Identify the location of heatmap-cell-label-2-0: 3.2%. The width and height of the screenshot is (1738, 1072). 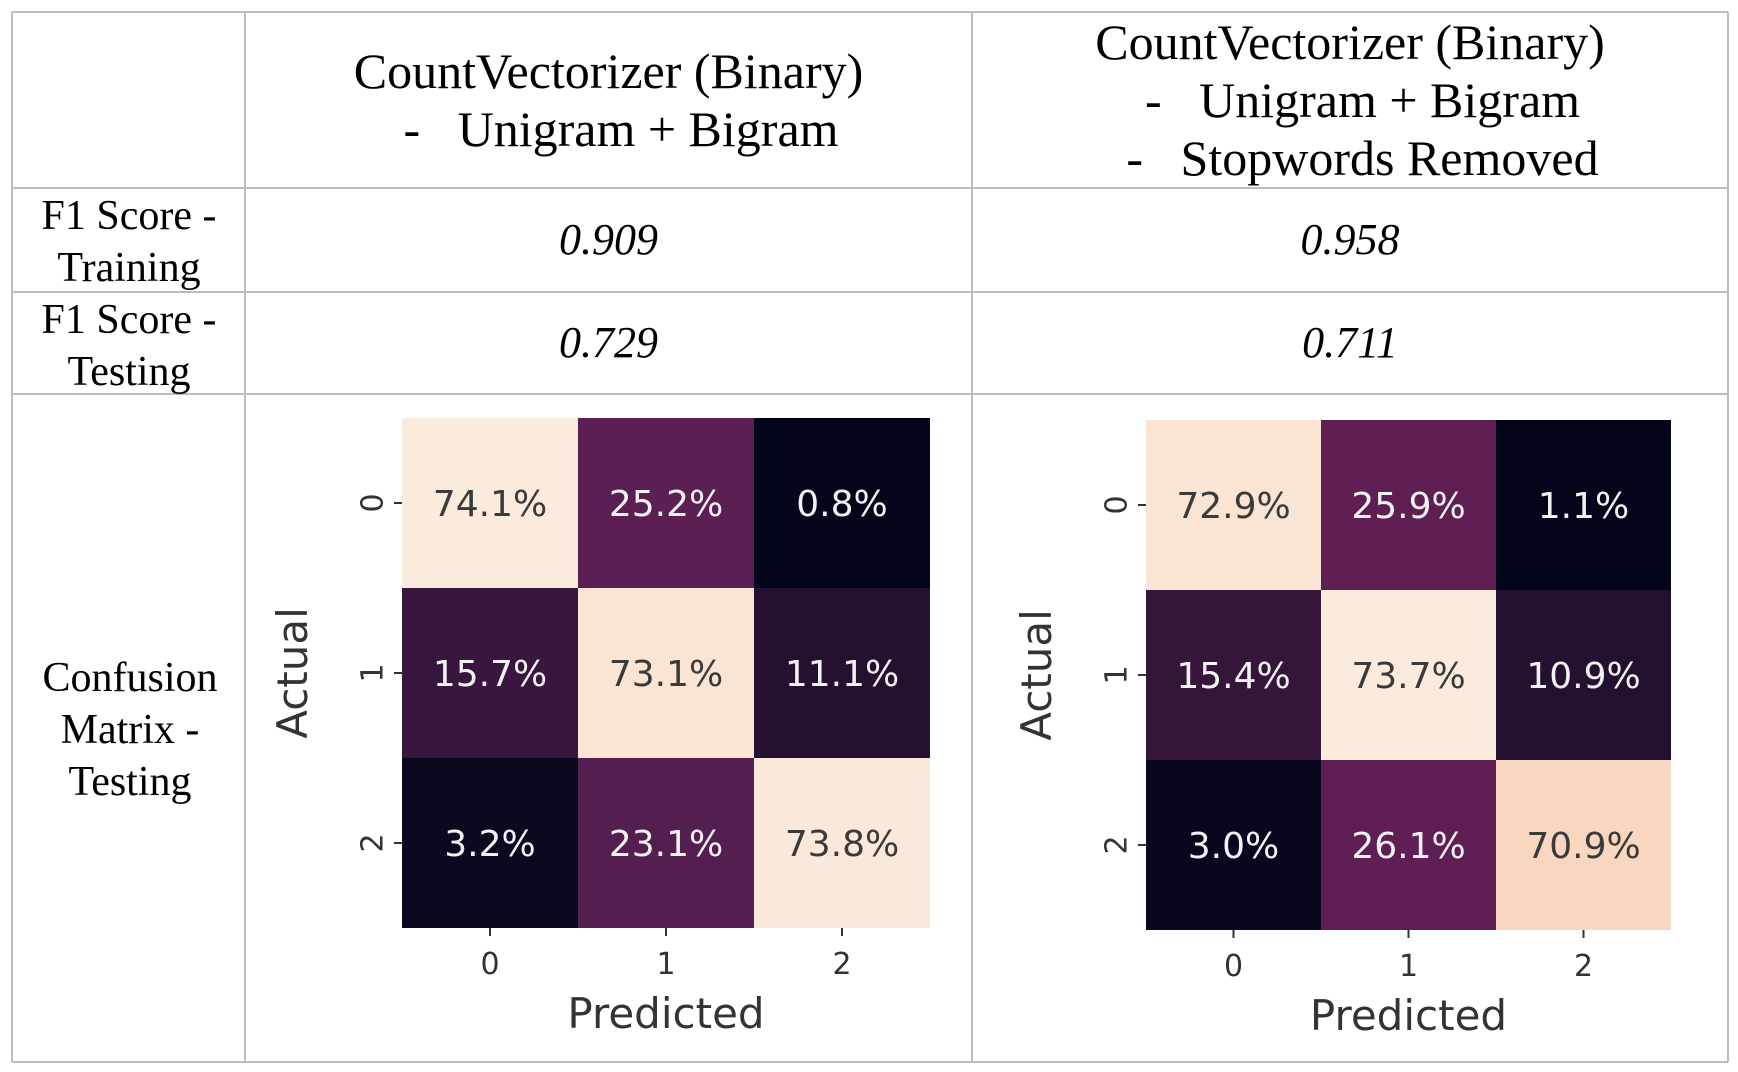
(489, 844).